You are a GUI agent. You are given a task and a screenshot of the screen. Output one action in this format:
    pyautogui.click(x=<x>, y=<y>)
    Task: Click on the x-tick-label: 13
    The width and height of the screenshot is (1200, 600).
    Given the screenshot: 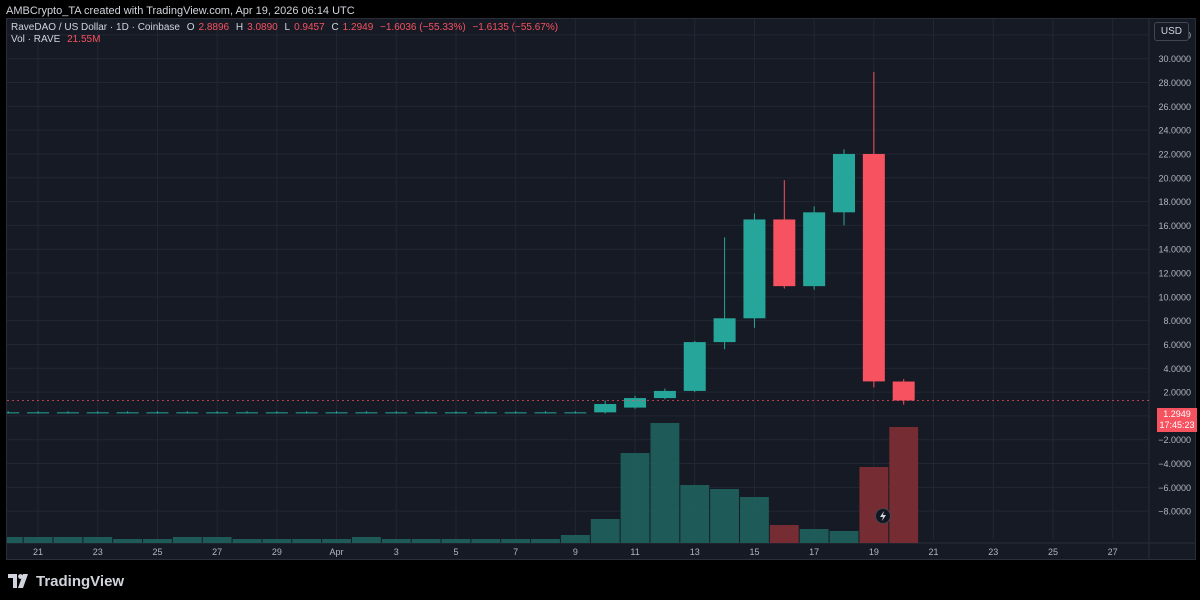 What is the action you would take?
    pyautogui.click(x=695, y=552)
    